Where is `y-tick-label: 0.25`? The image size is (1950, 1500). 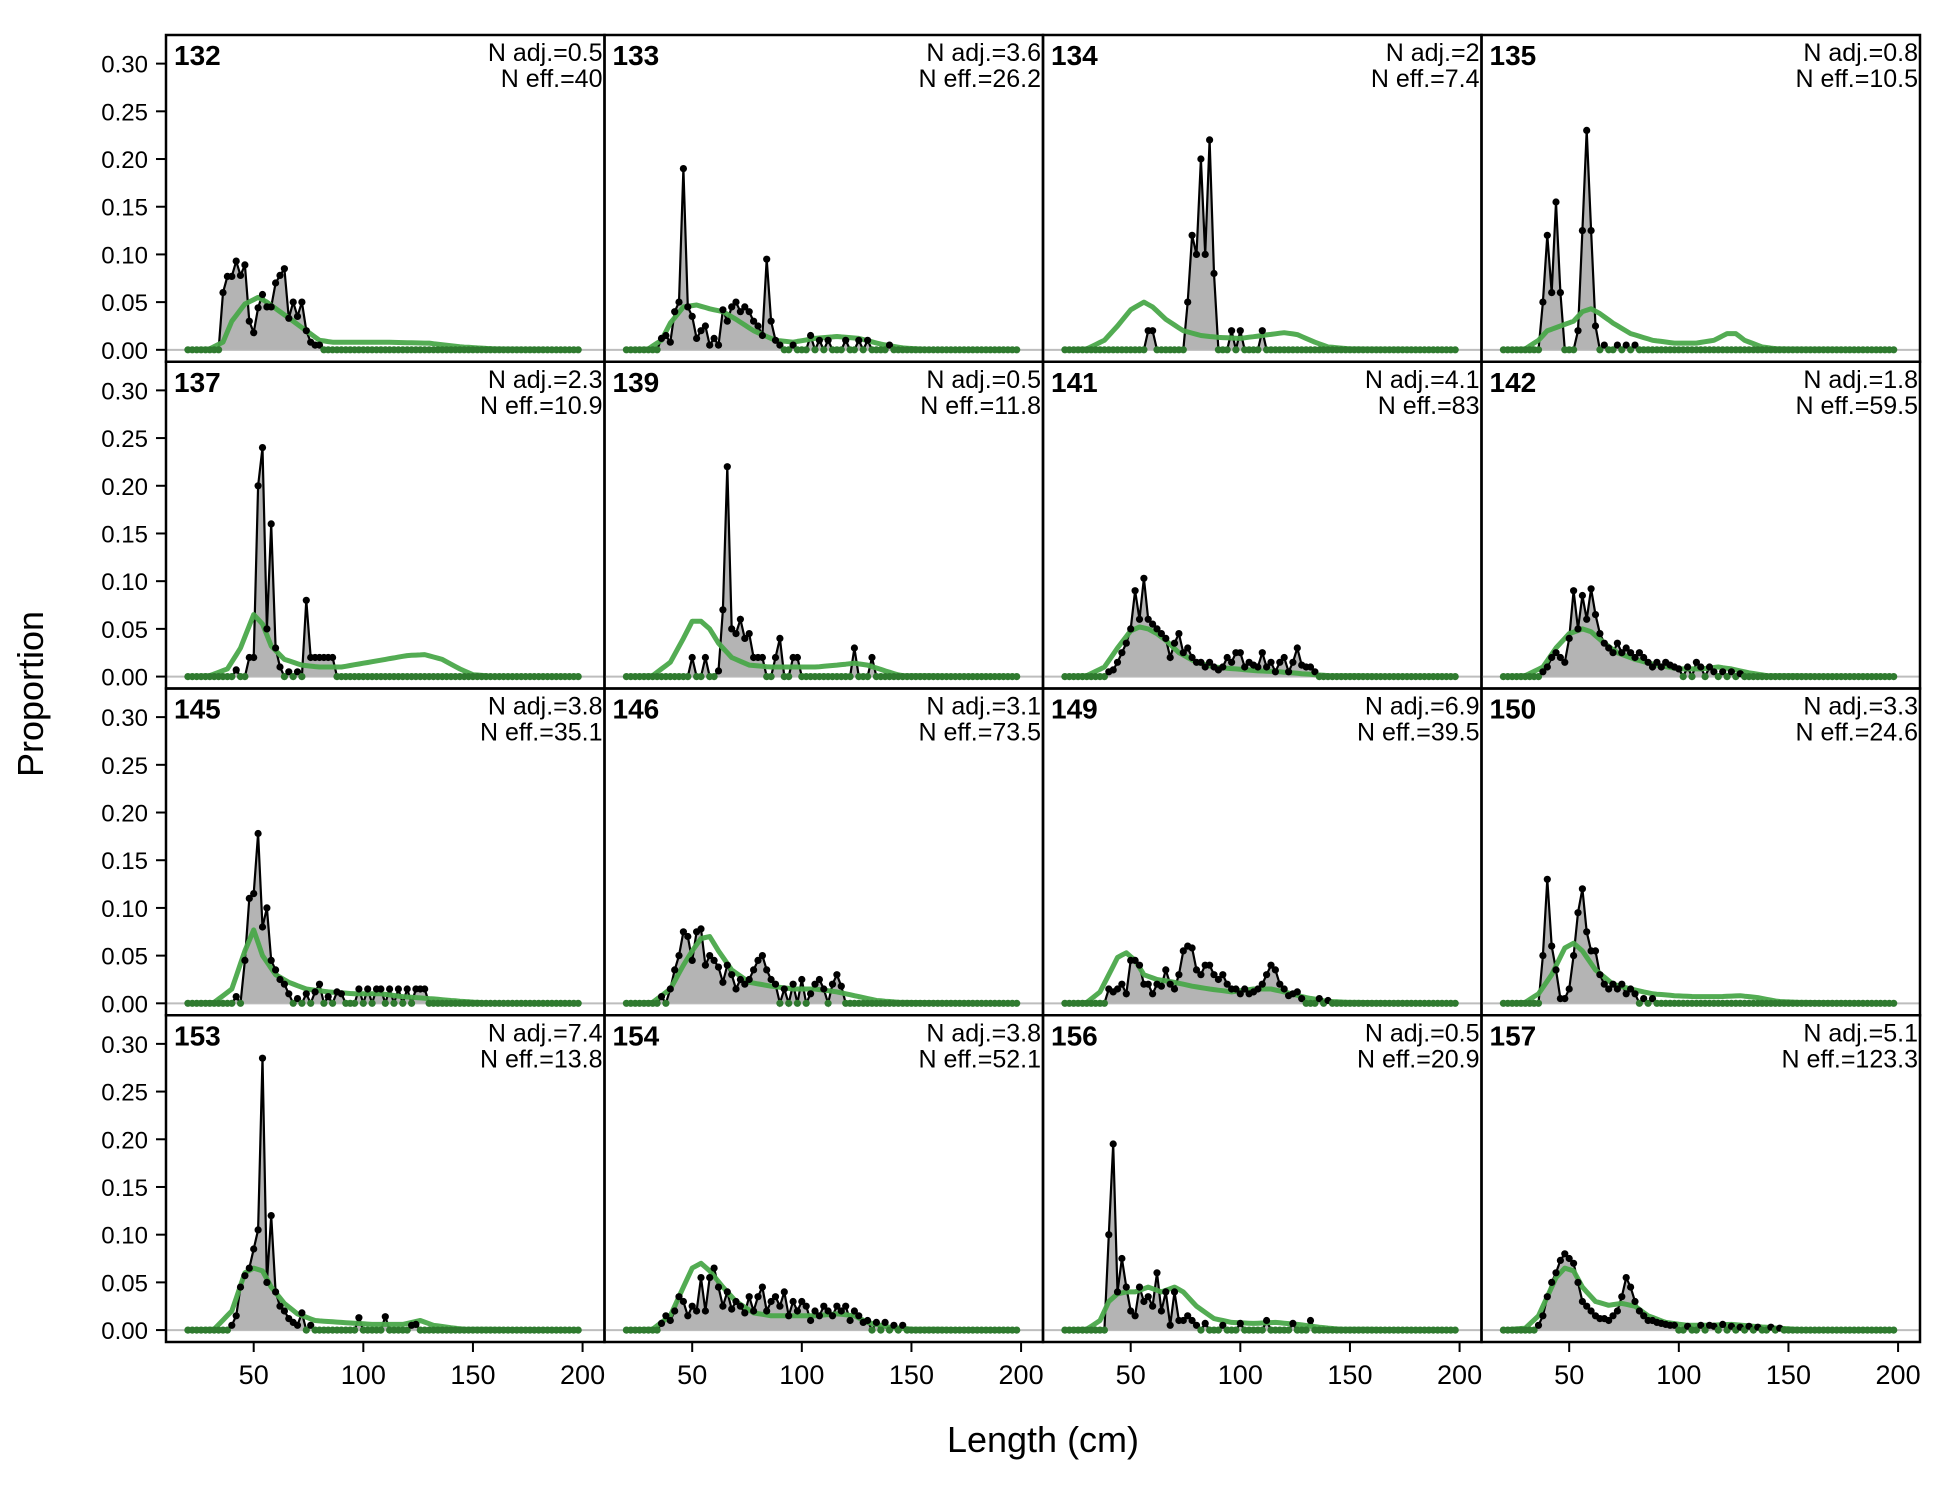 y-tick-label: 0.25 is located at coordinates (124, 1093).